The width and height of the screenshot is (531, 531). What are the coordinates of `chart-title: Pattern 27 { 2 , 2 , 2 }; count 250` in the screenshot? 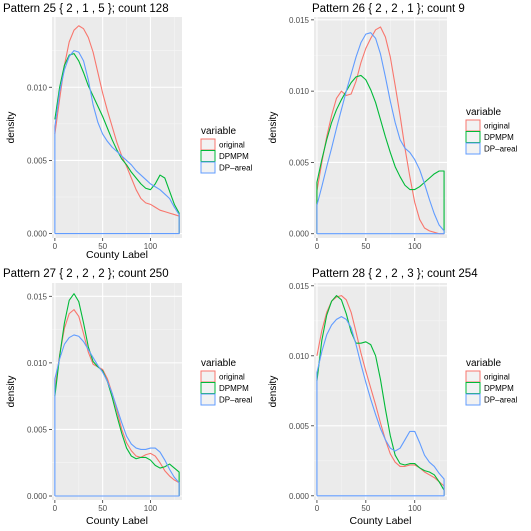 It's located at (86, 274).